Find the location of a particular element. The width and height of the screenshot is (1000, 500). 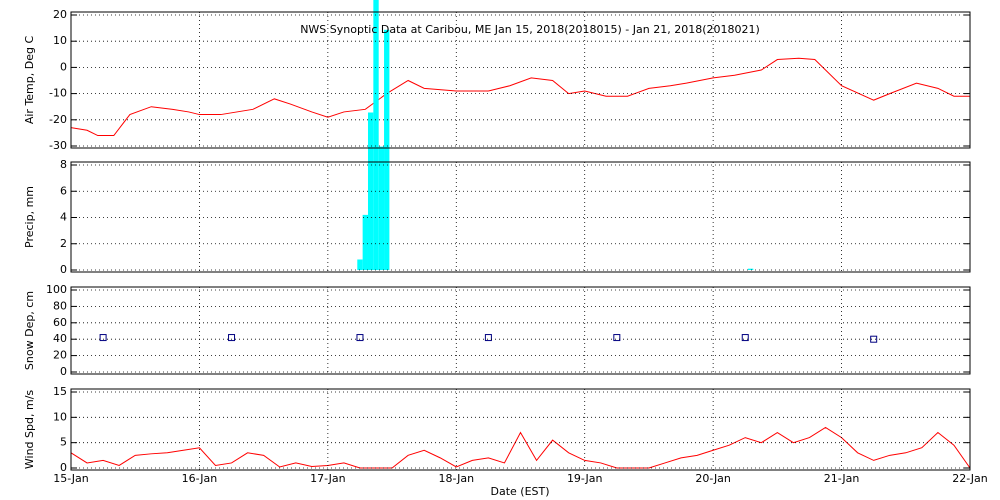

y-tick-label: 2 is located at coordinates (63, 243).